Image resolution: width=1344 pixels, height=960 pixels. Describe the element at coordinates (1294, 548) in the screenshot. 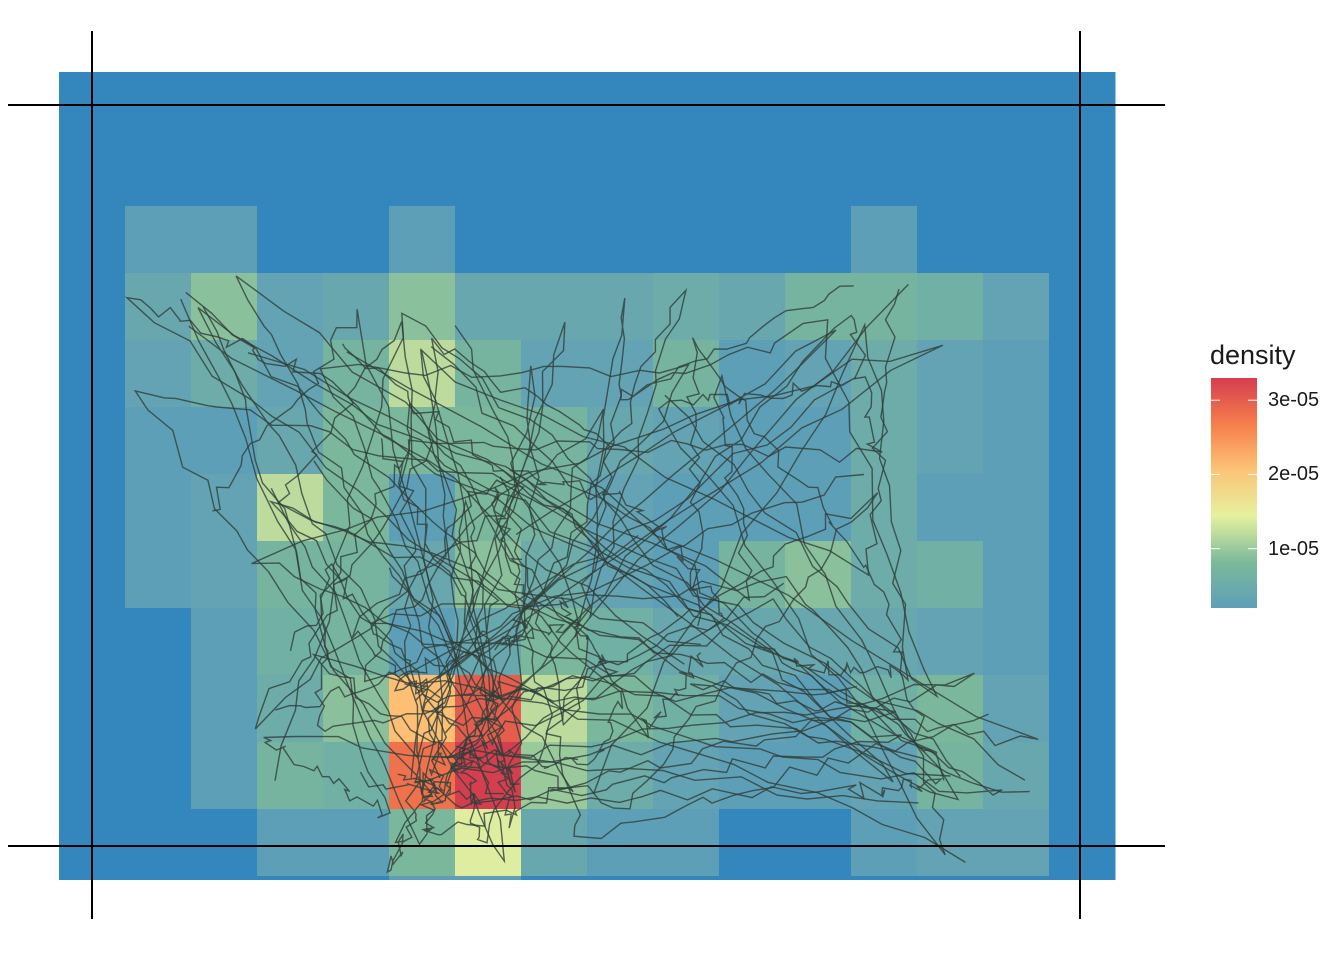

I see `legend-tick-label: 1e-05` at that location.